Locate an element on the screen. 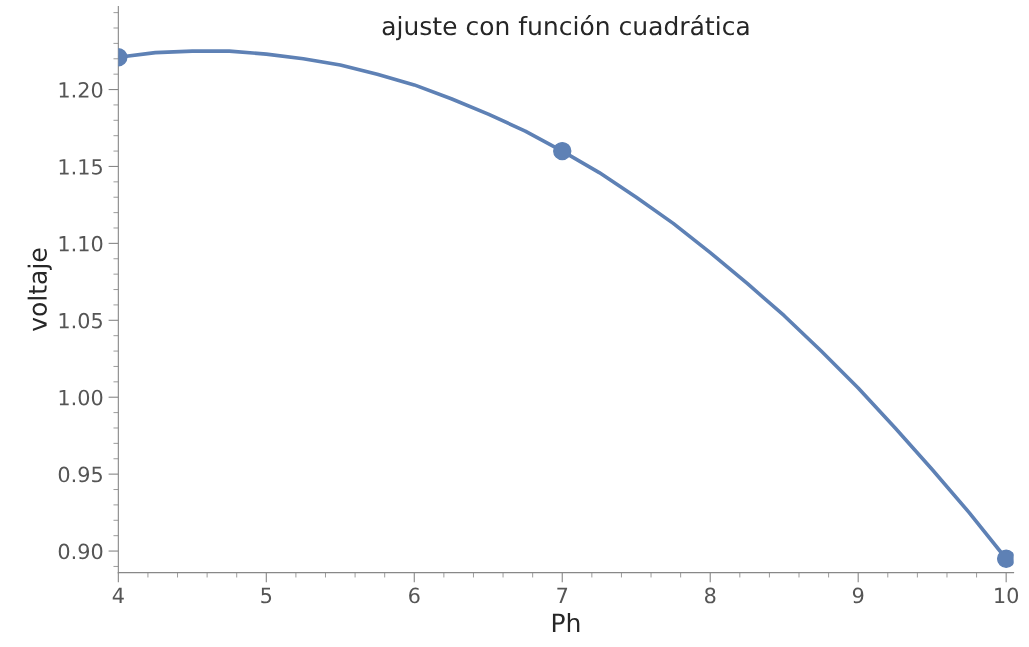  y-tick-label: 1.00 is located at coordinates (81, 397).